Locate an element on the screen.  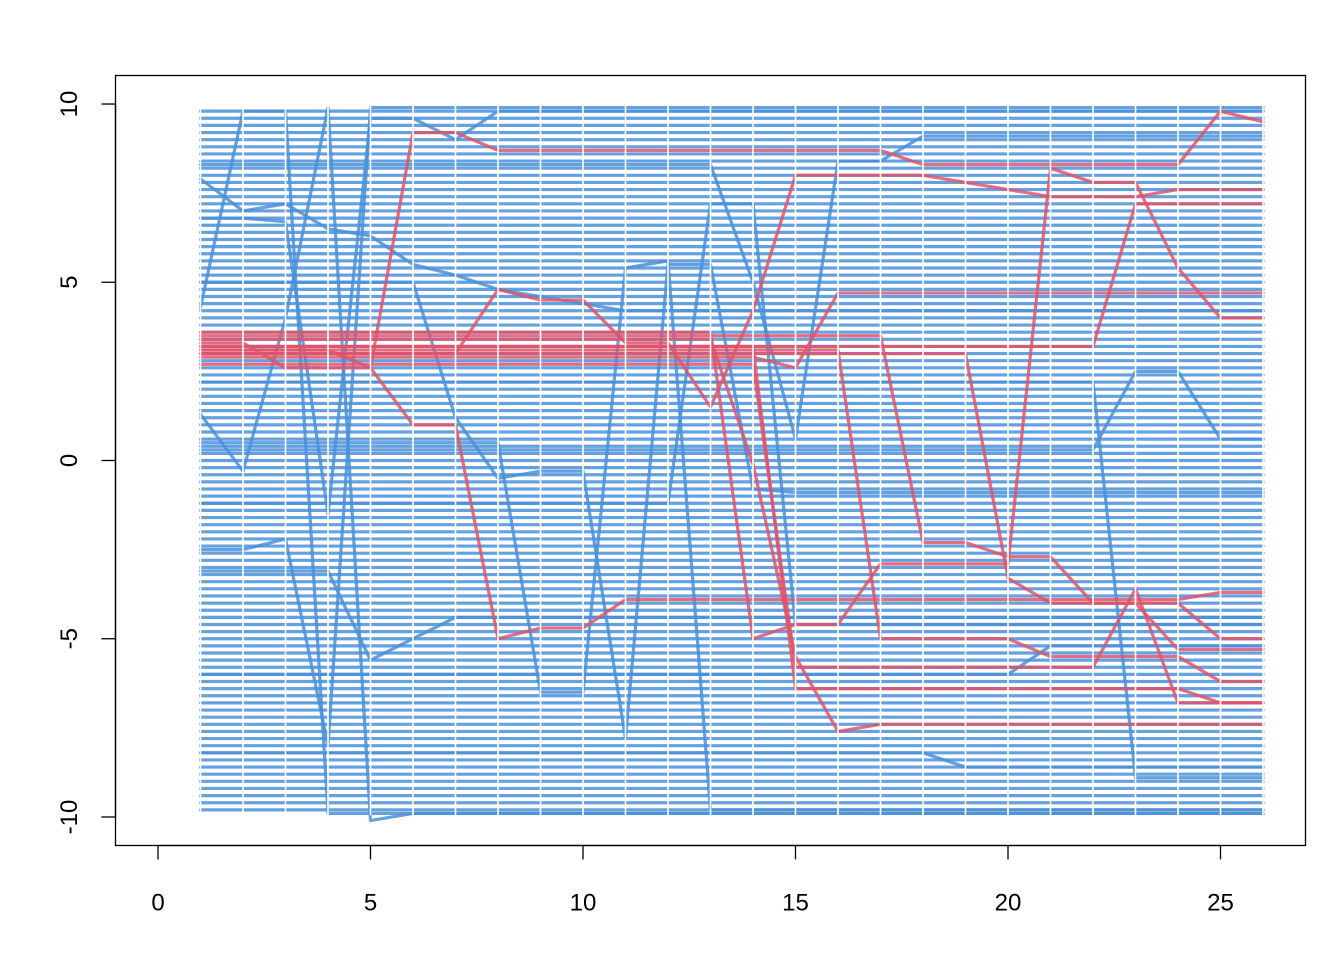
y-tick-label: 0 is located at coordinates (69, 460).